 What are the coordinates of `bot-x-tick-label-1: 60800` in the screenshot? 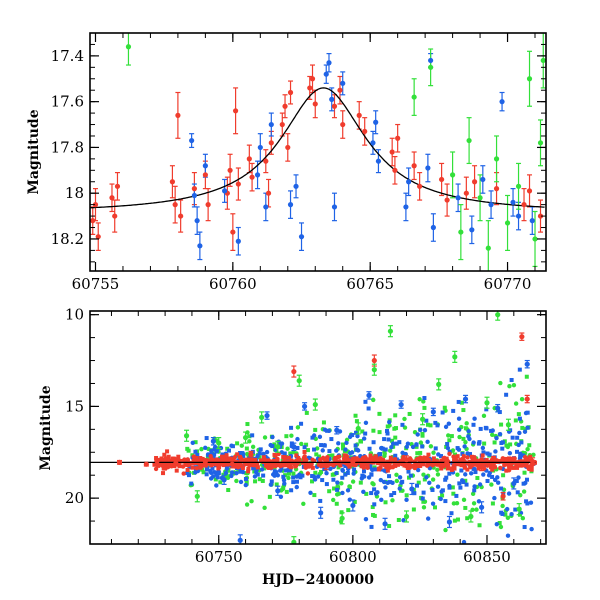 It's located at (353, 557).